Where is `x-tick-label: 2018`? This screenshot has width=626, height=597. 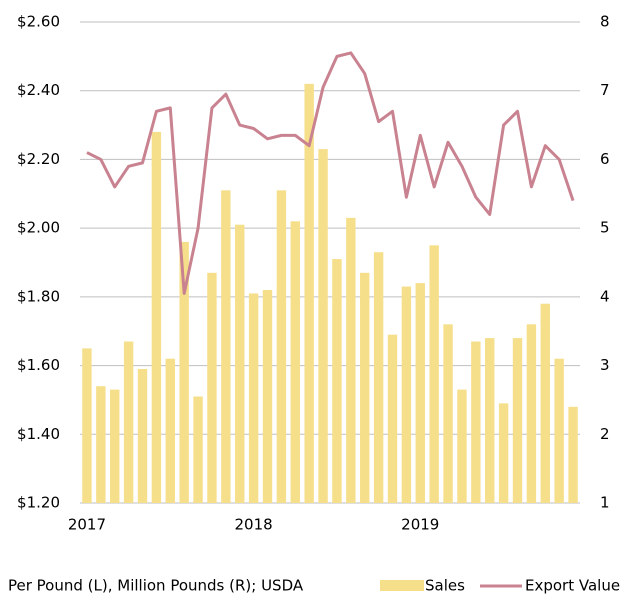
x-tick-label: 2018 is located at coordinates (254, 525).